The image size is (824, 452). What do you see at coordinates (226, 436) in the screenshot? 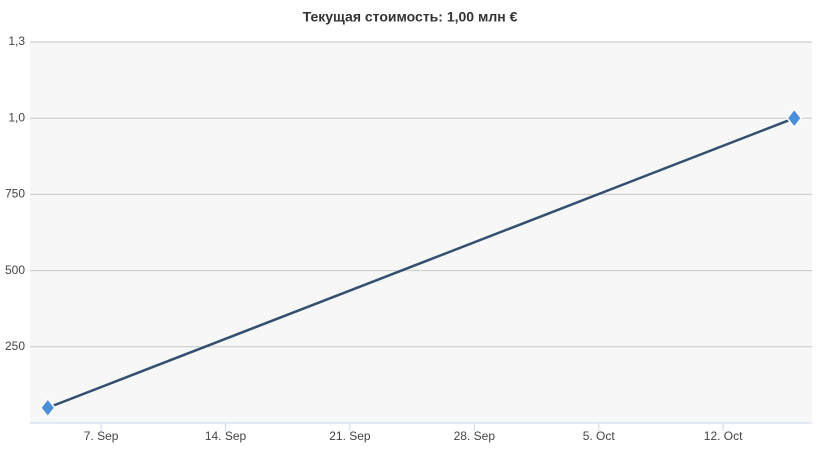
I see `x-tick-label: 14. Sep` at bounding box center [226, 436].